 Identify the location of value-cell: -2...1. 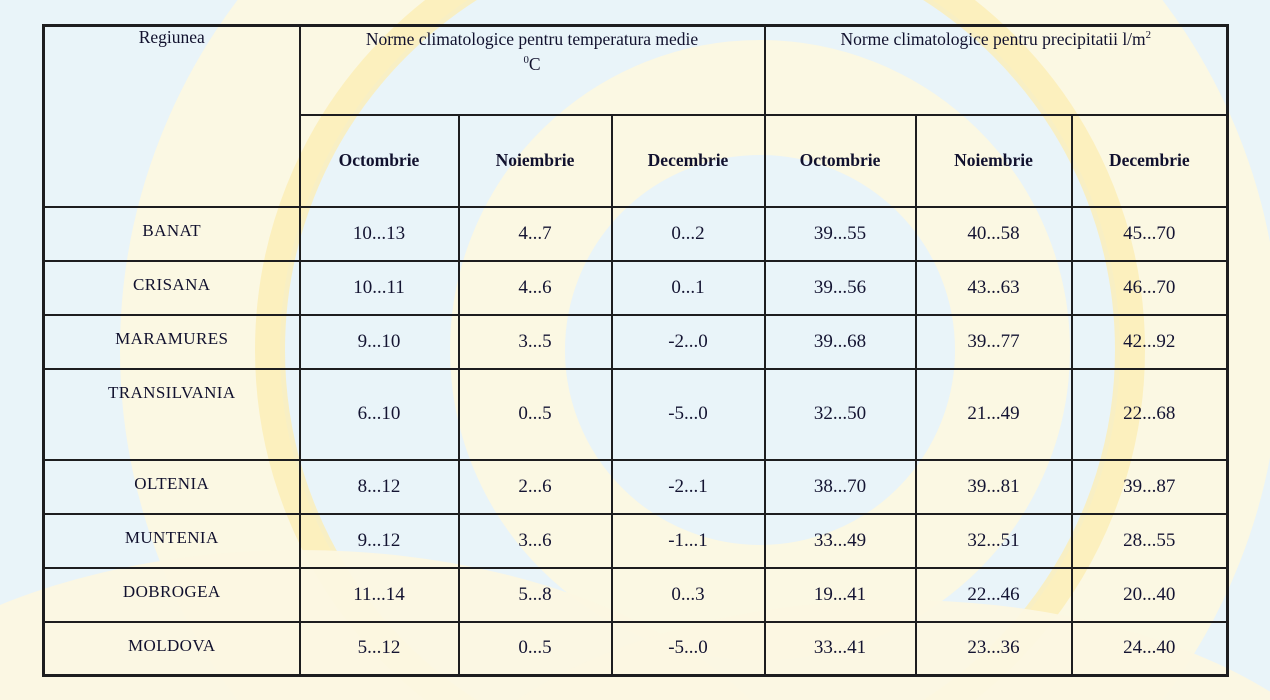
(688, 486).